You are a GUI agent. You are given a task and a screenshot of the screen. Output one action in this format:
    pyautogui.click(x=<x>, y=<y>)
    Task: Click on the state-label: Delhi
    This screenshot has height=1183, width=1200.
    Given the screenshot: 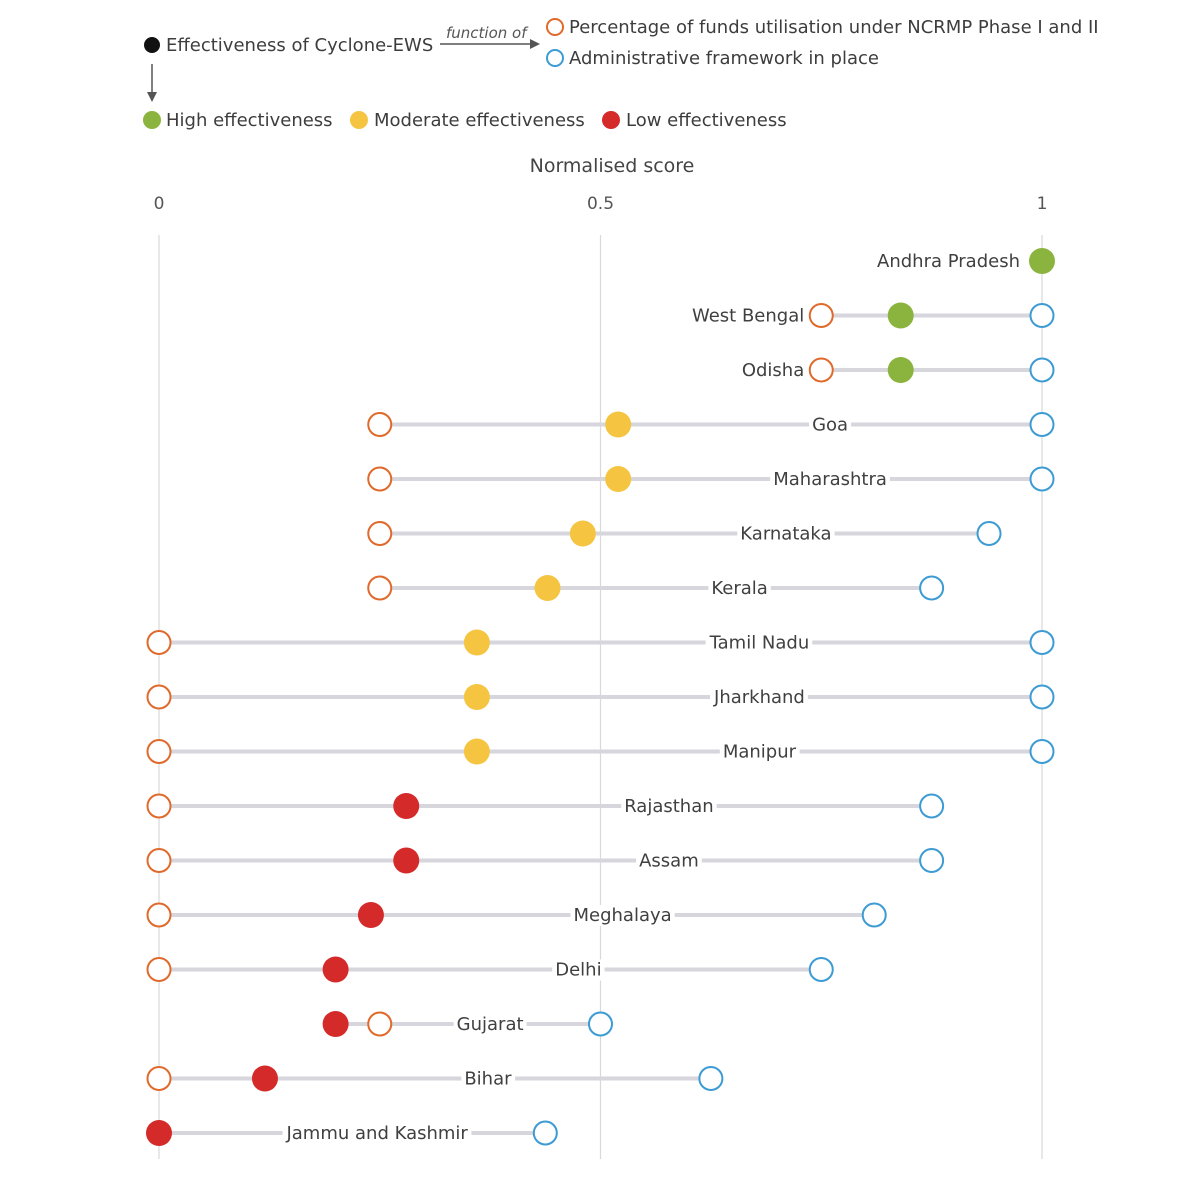 What is the action you would take?
    pyautogui.click(x=578, y=970)
    